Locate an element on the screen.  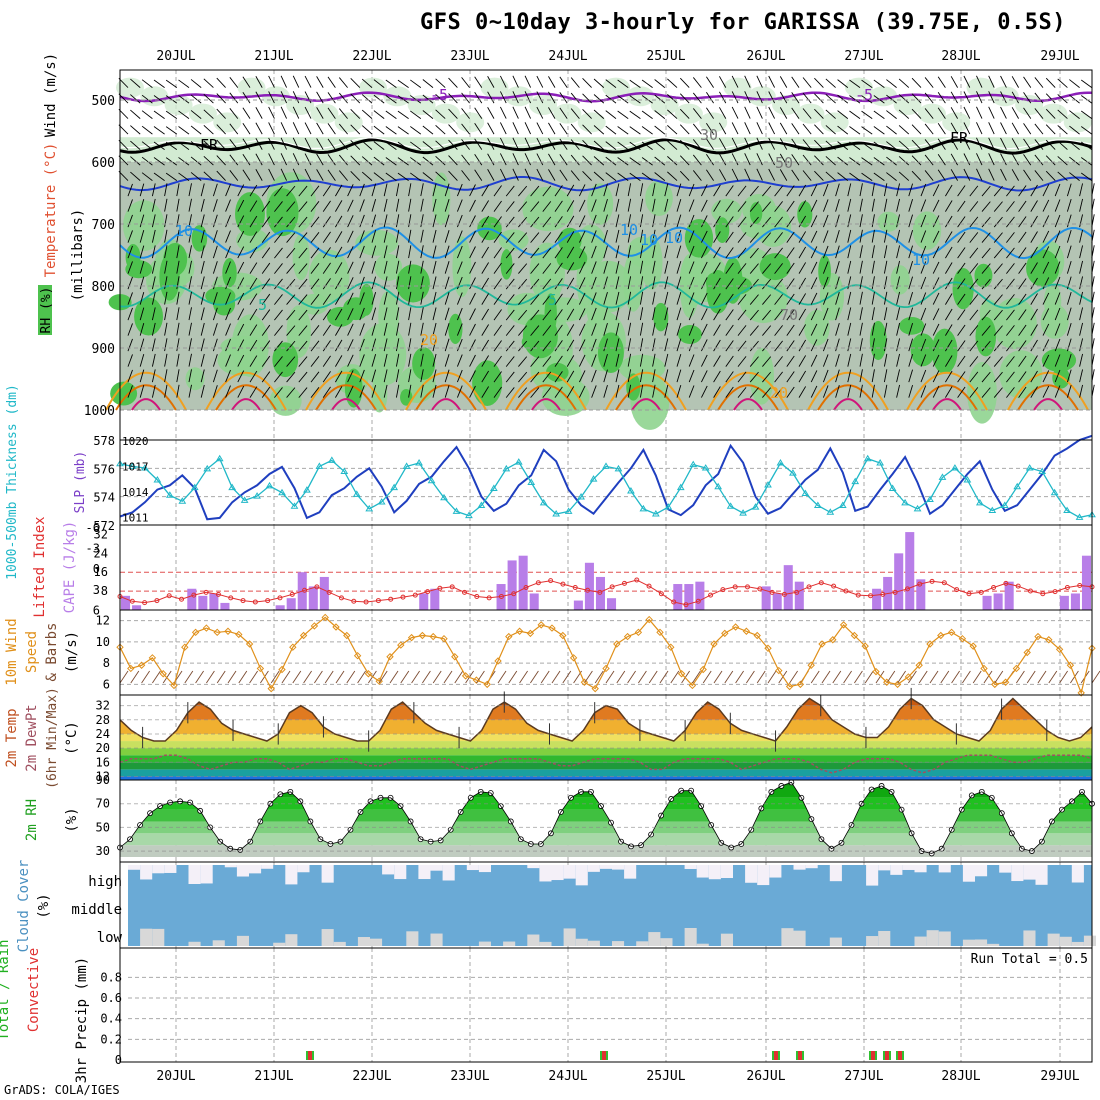
cape-bar is located at coordinates (788, 587).